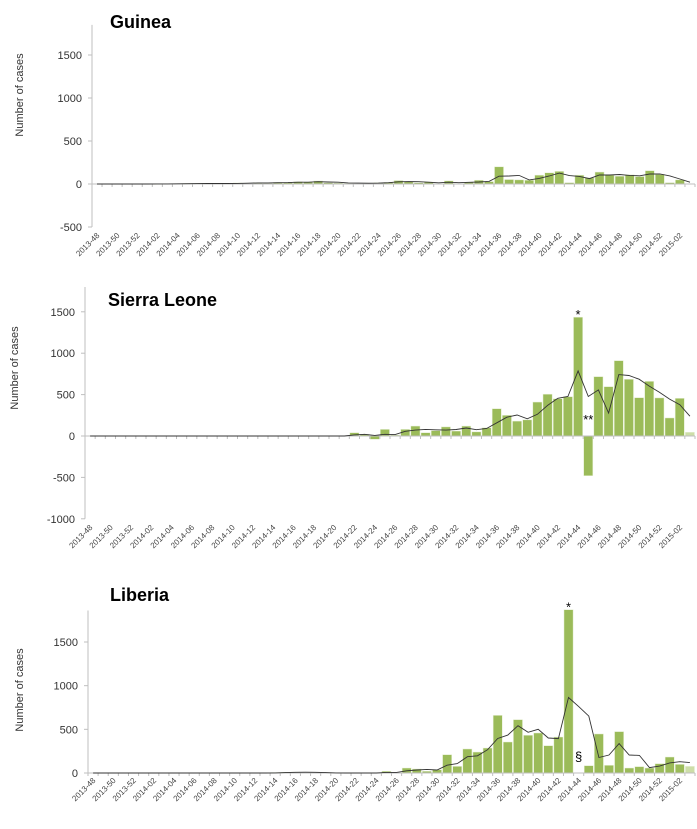  What do you see at coordinates (141, 22) in the screenshot?
I see `chart-title: Guinea` at bounding box center [141, 22].